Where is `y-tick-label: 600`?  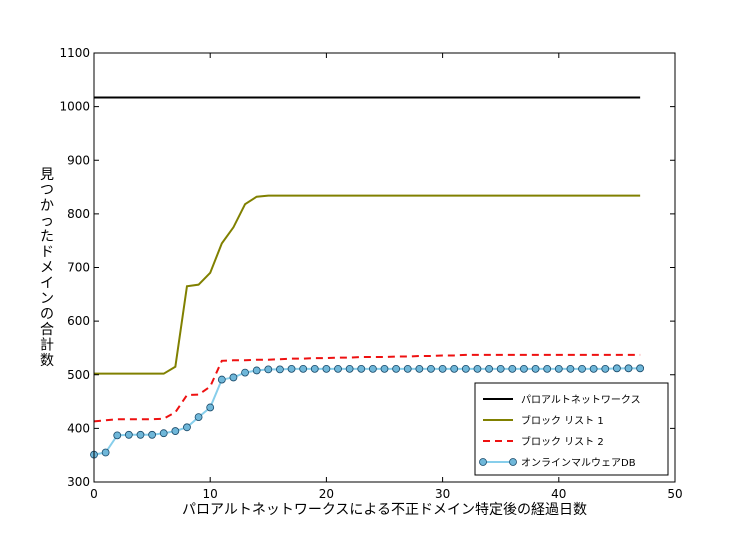 y-tick-label: 600 is located at coordinates (78, 321).